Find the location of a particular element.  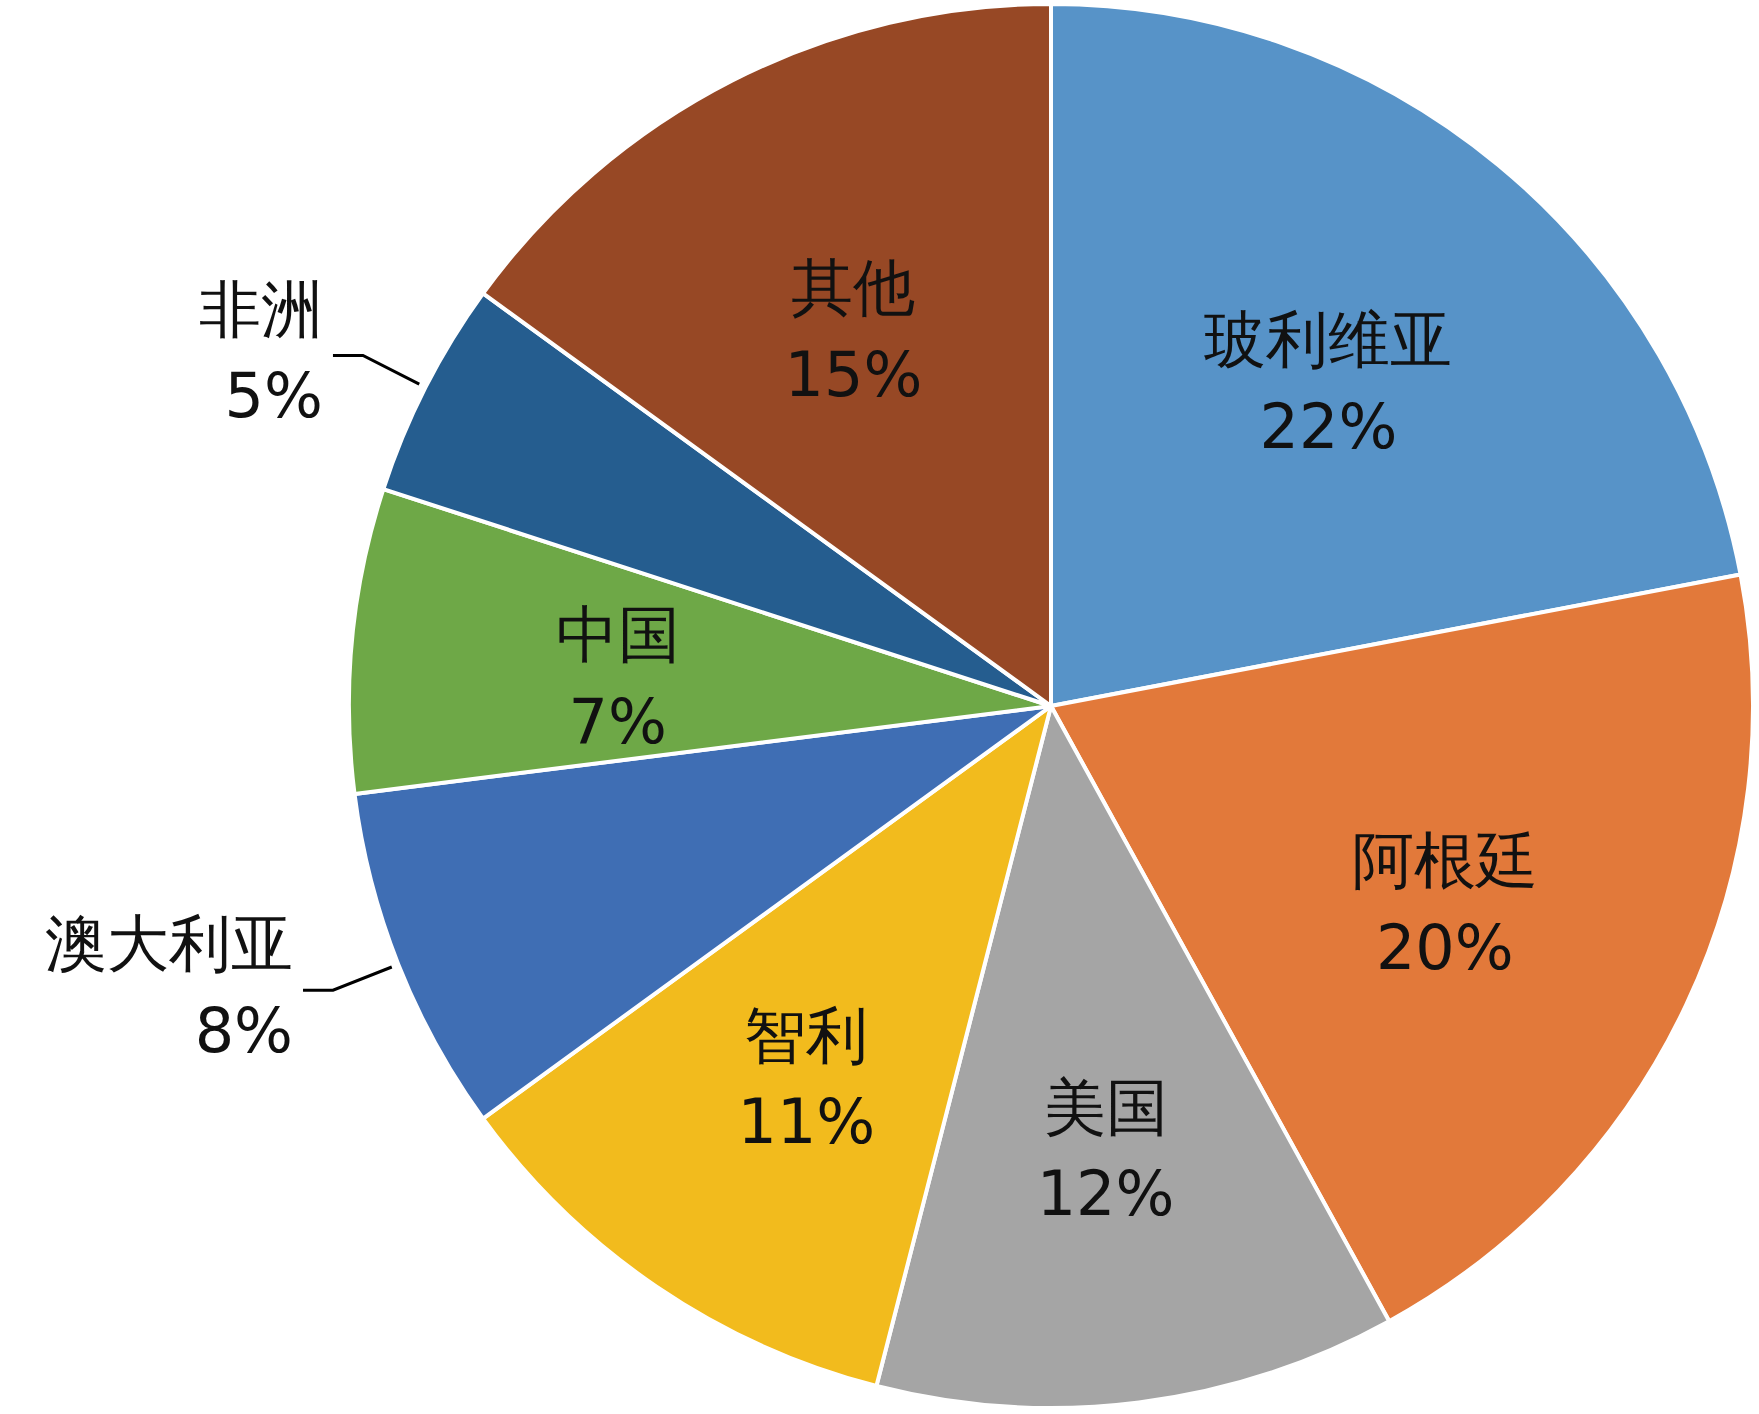

slice-label: 玻利维亚 is located at coordinates (1328, 340).